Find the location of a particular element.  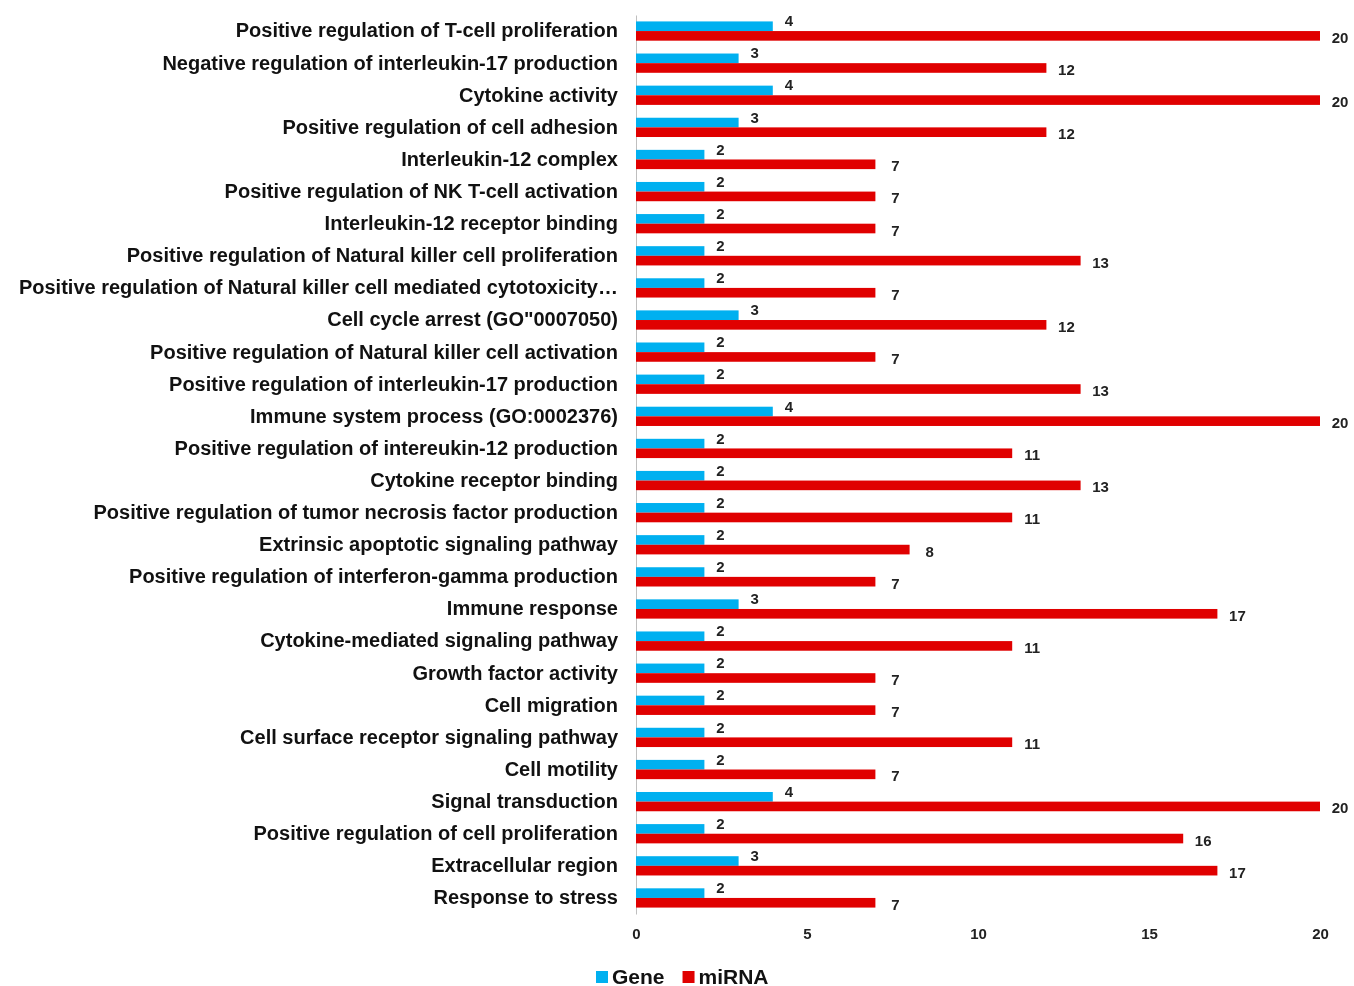

y-tick-label: Positive regulation of NK T-cell activation is located at coordinates (421, 190).